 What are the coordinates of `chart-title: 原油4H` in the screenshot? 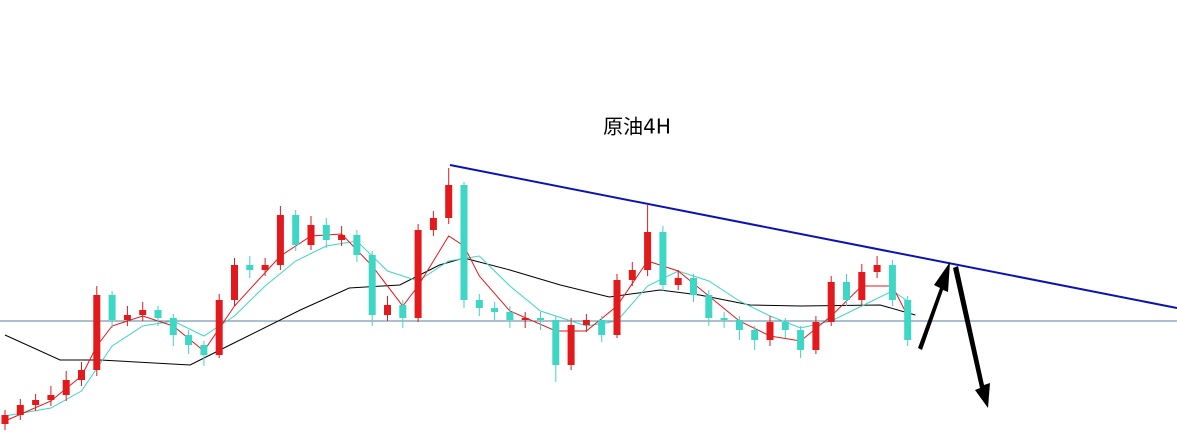 It's located at (637, 127).